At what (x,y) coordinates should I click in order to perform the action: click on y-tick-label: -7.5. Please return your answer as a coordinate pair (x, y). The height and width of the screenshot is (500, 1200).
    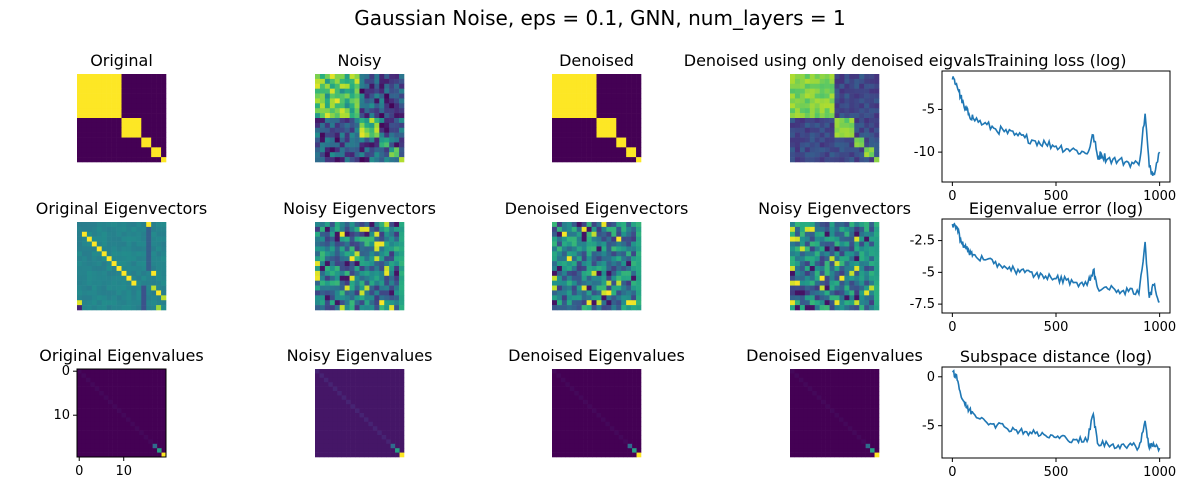
    Looking at the image, I should click on (922, 304).